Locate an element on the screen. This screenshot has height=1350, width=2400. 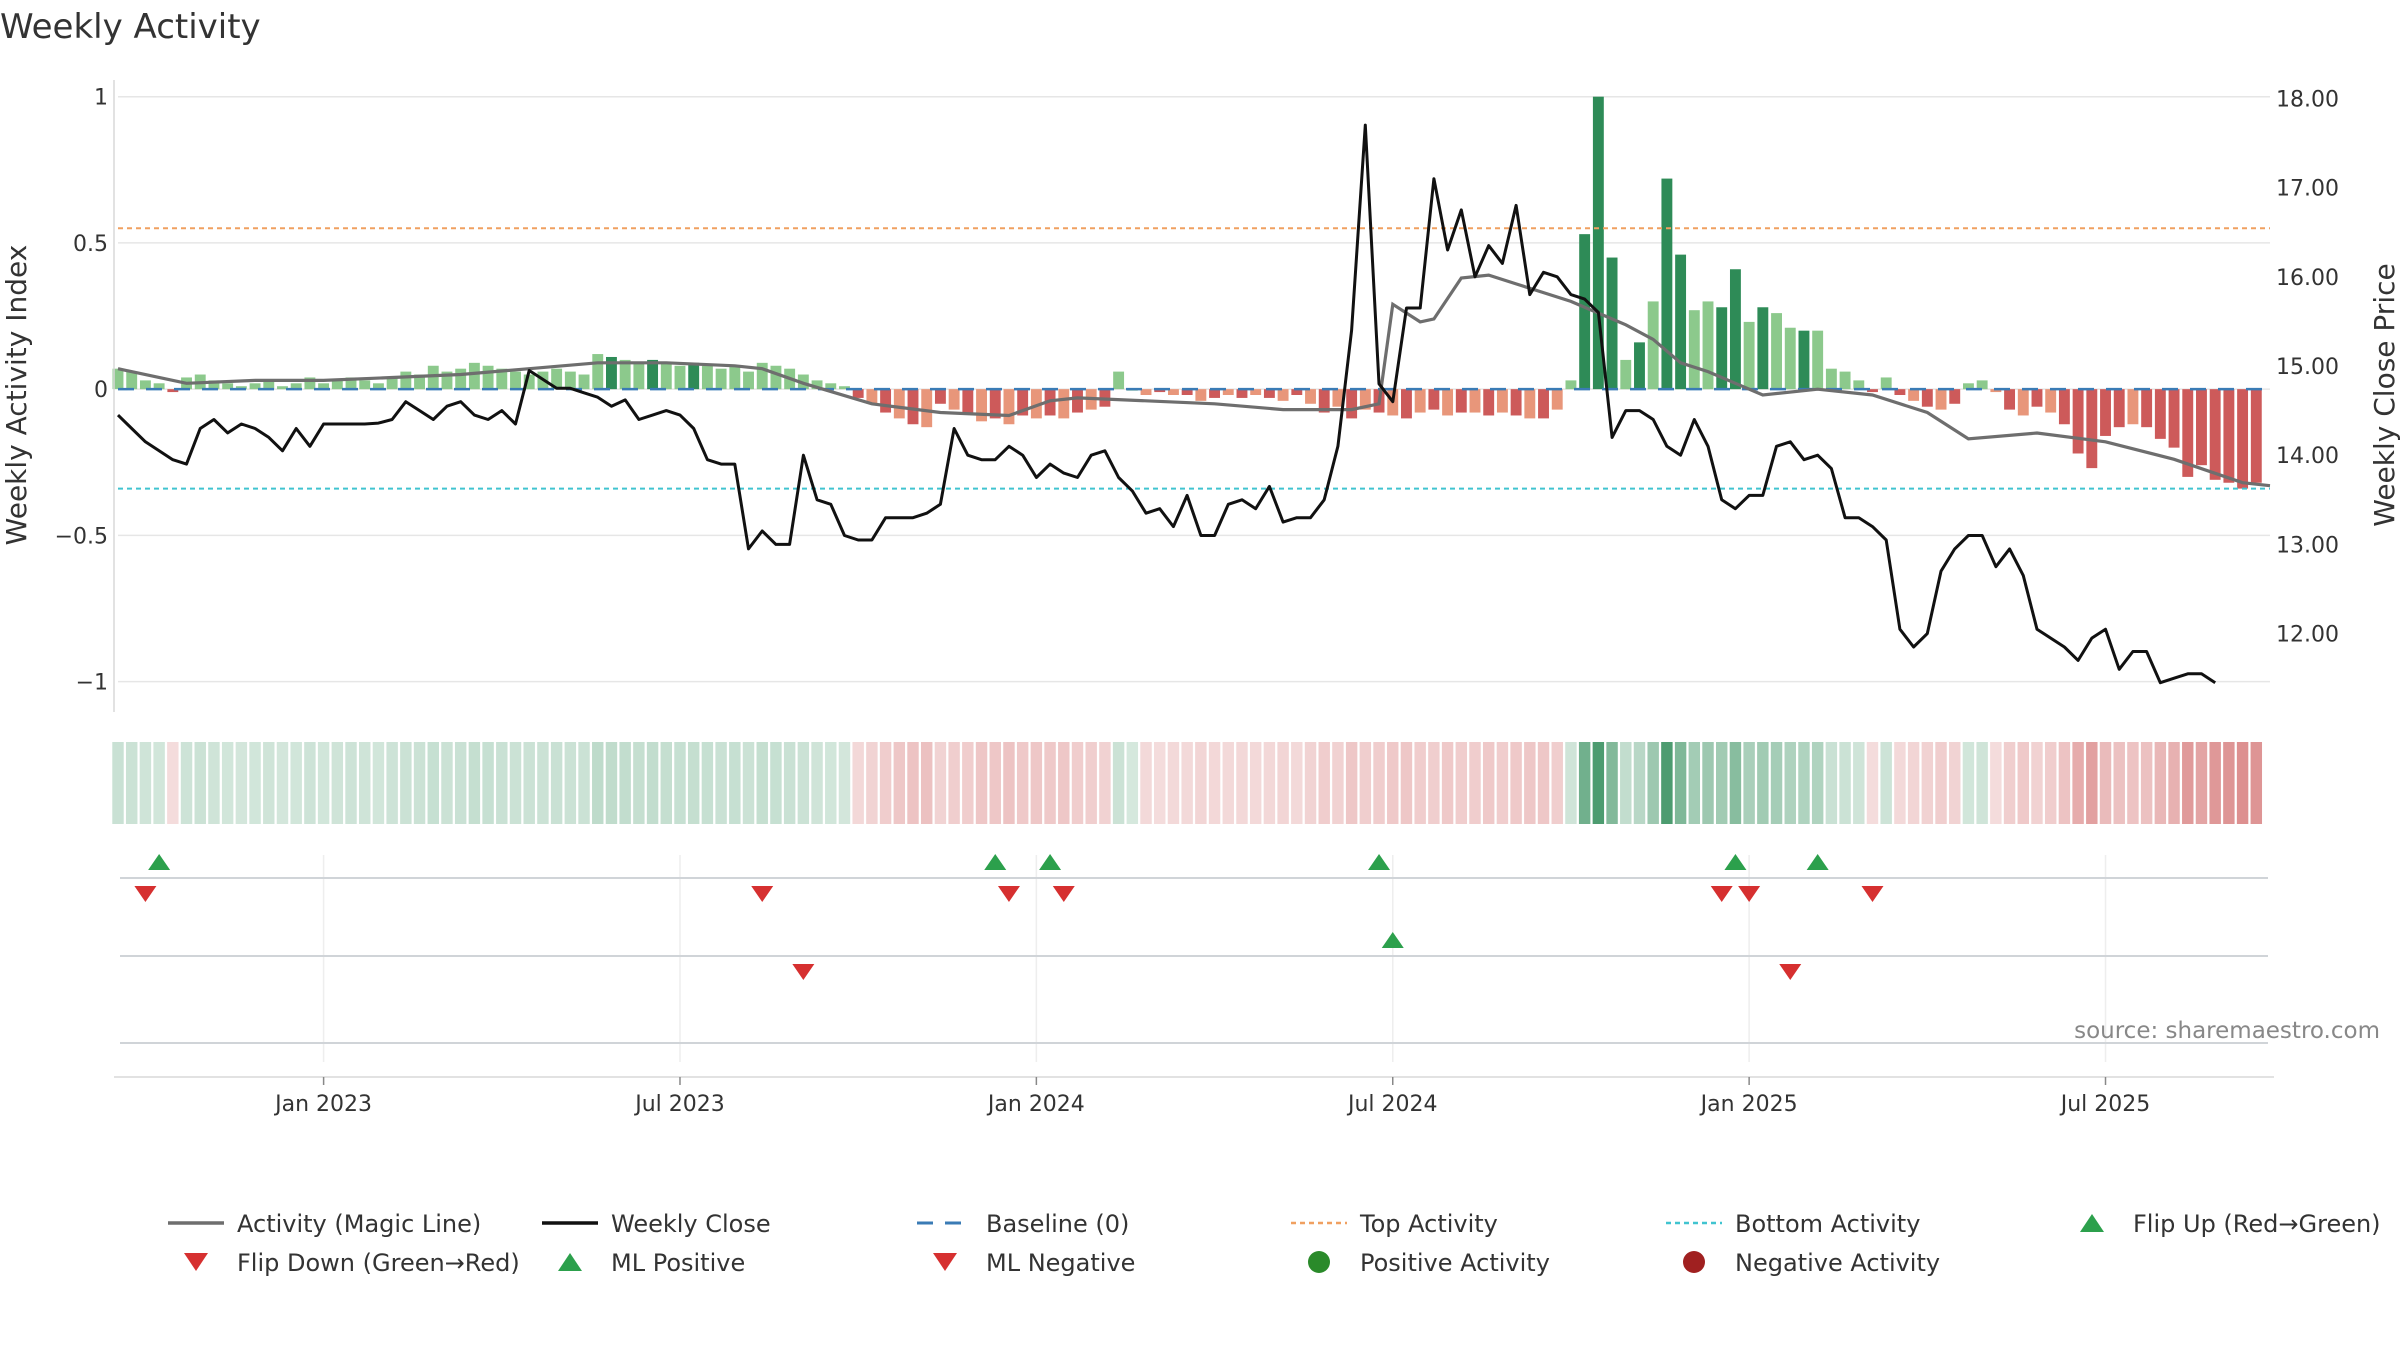
legend-label: Negative Activity is located at coordinates (1837, 1263).